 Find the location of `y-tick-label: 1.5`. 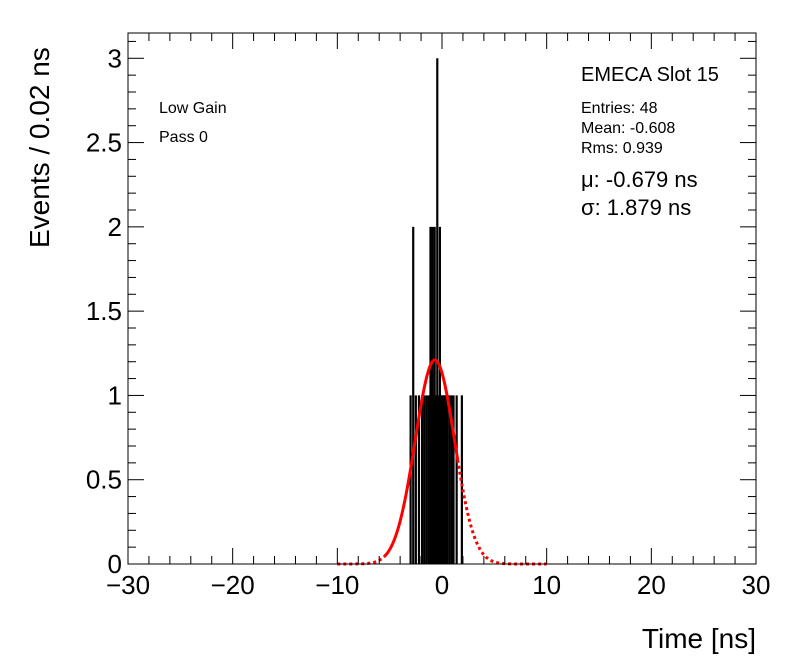

y-tick-label: 1.5 is located at coordinates (104, 311).